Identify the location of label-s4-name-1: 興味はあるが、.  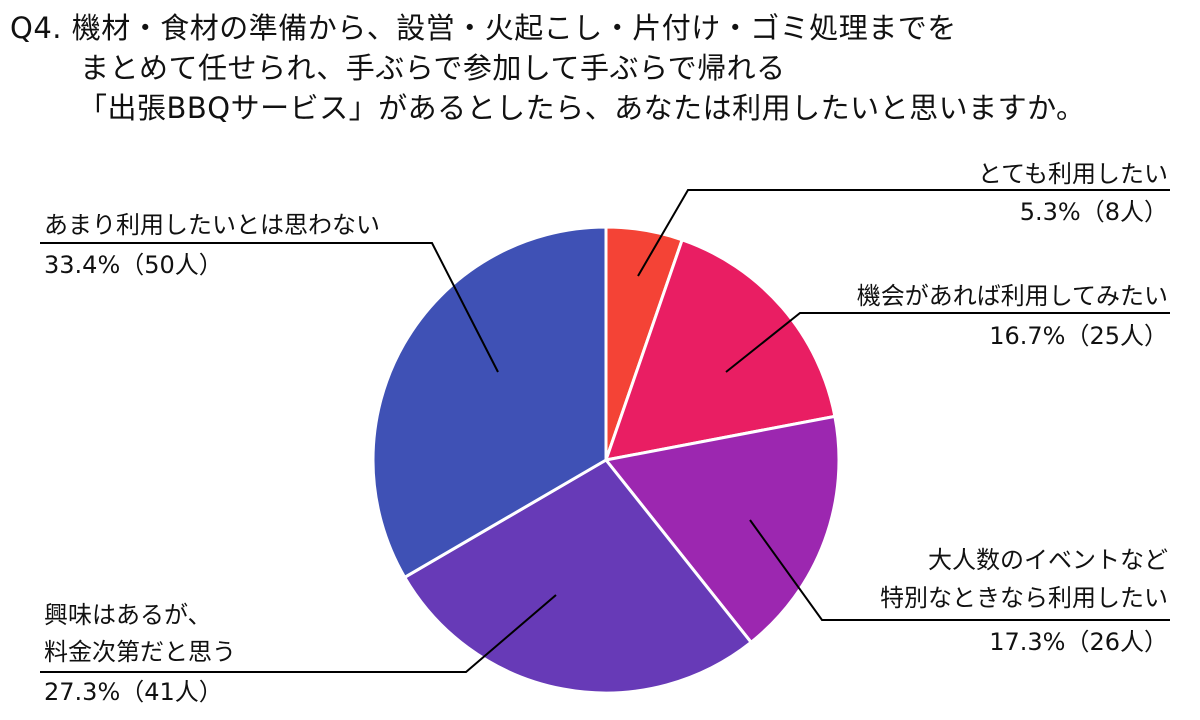
(128, 615).